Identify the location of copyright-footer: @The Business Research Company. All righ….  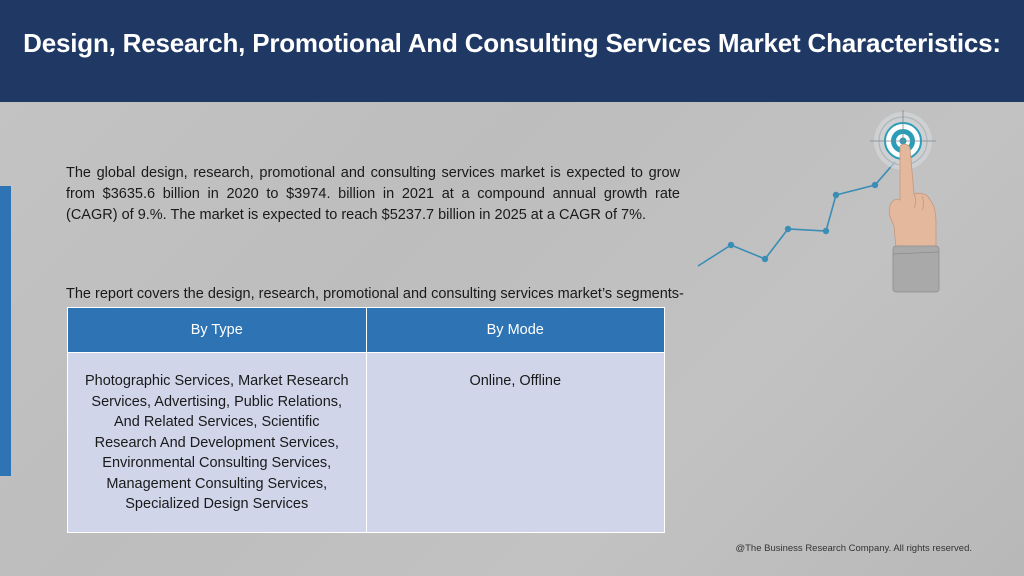
(853, 548).